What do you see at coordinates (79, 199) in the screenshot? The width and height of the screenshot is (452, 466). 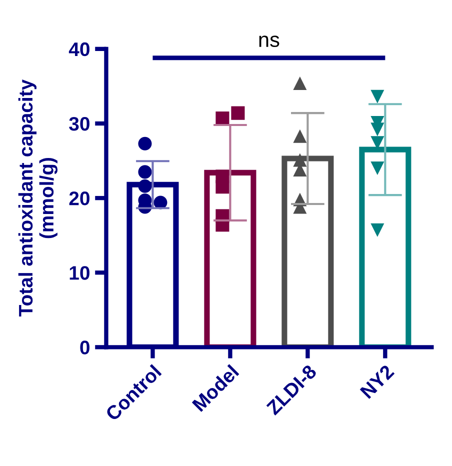 I see `y-tick-label: 20` at bounding box center [79, 199].